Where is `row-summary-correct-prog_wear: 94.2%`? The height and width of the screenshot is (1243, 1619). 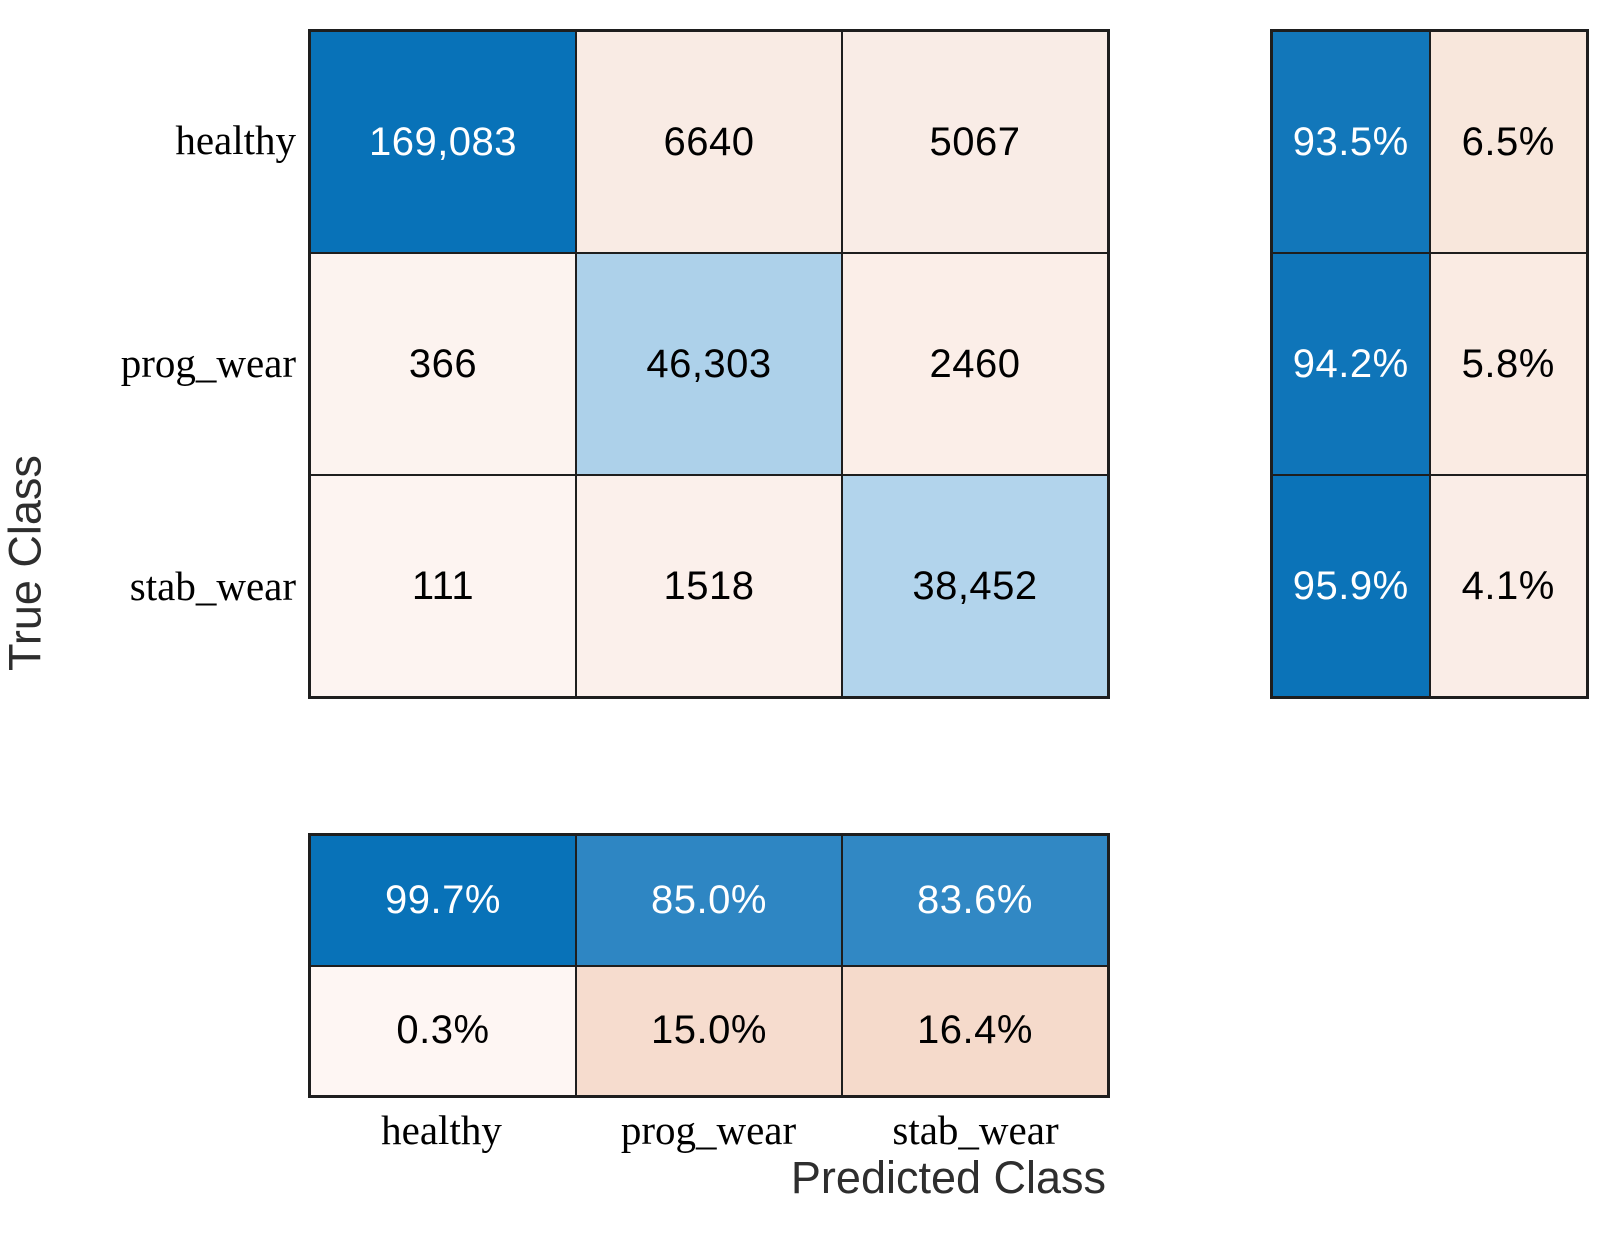
row-summary-correct-prog_wear: 94.2% is located at coordinates (1351, 364).